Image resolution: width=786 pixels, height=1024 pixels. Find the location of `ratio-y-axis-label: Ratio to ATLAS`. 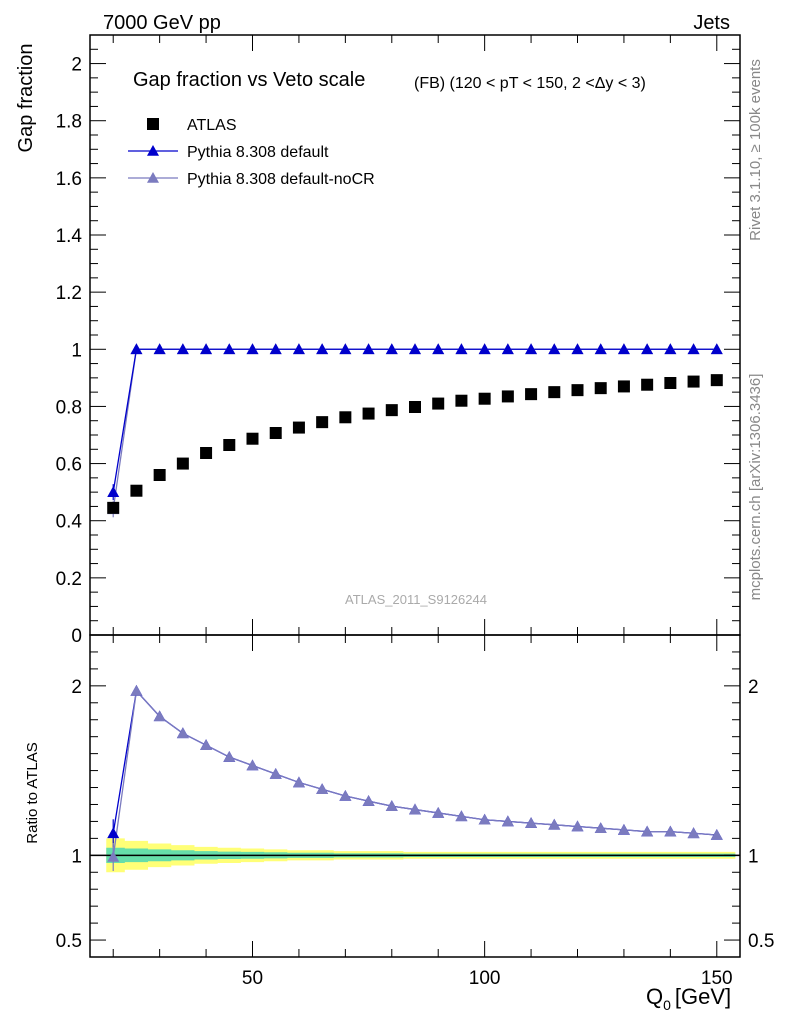

ratio-y-axis-label: Ratio to ATLAS is located at coordinates (32, 792).